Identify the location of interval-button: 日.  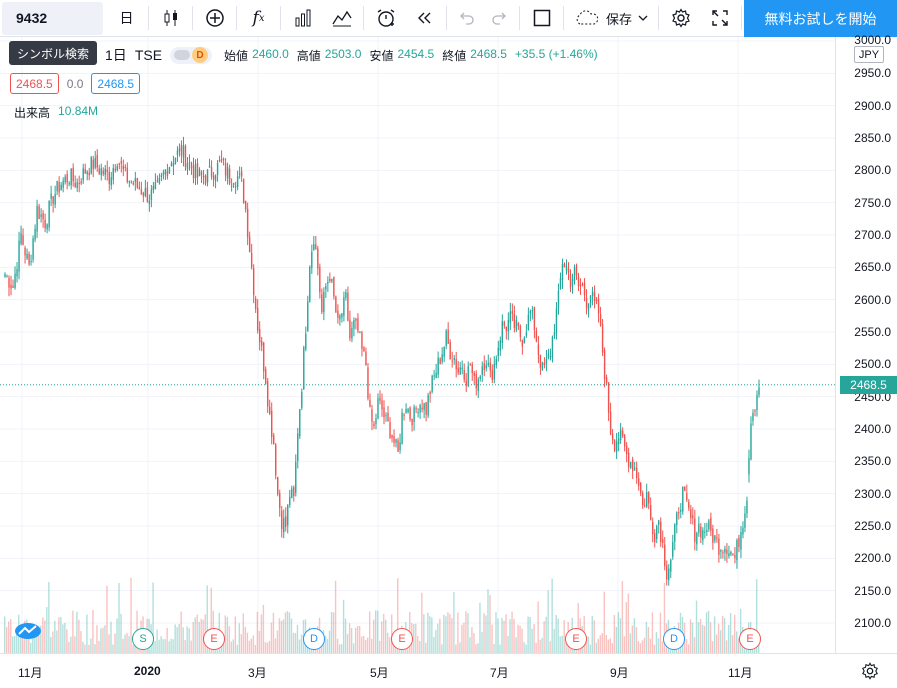
(126, 18).